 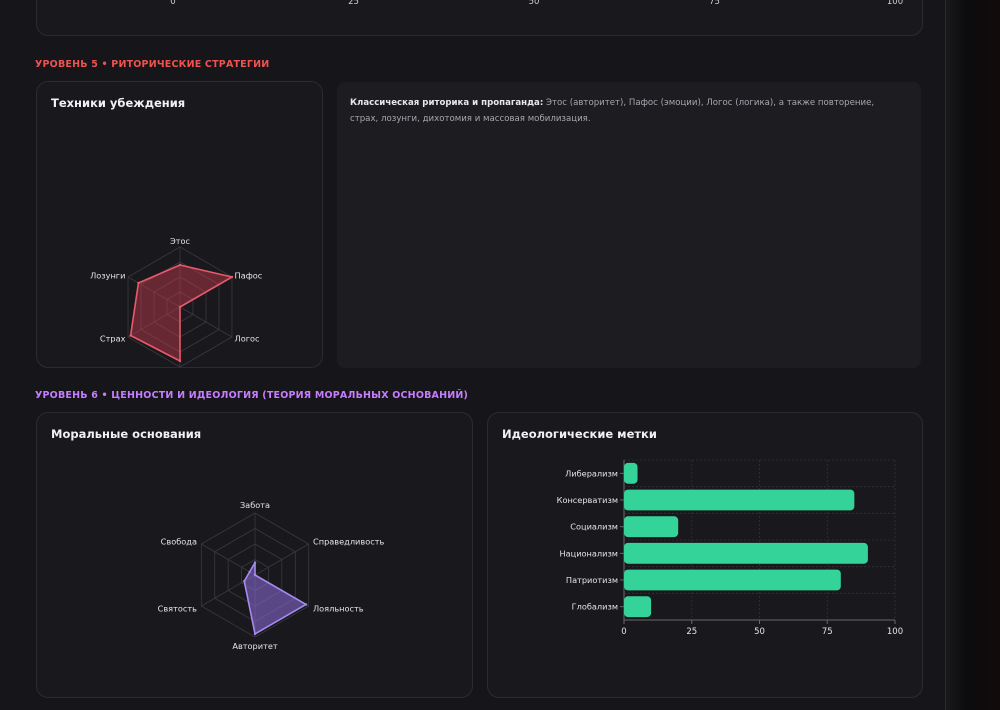 I want to click on persuasion-radar-data-area, so click(x=181, y=313).